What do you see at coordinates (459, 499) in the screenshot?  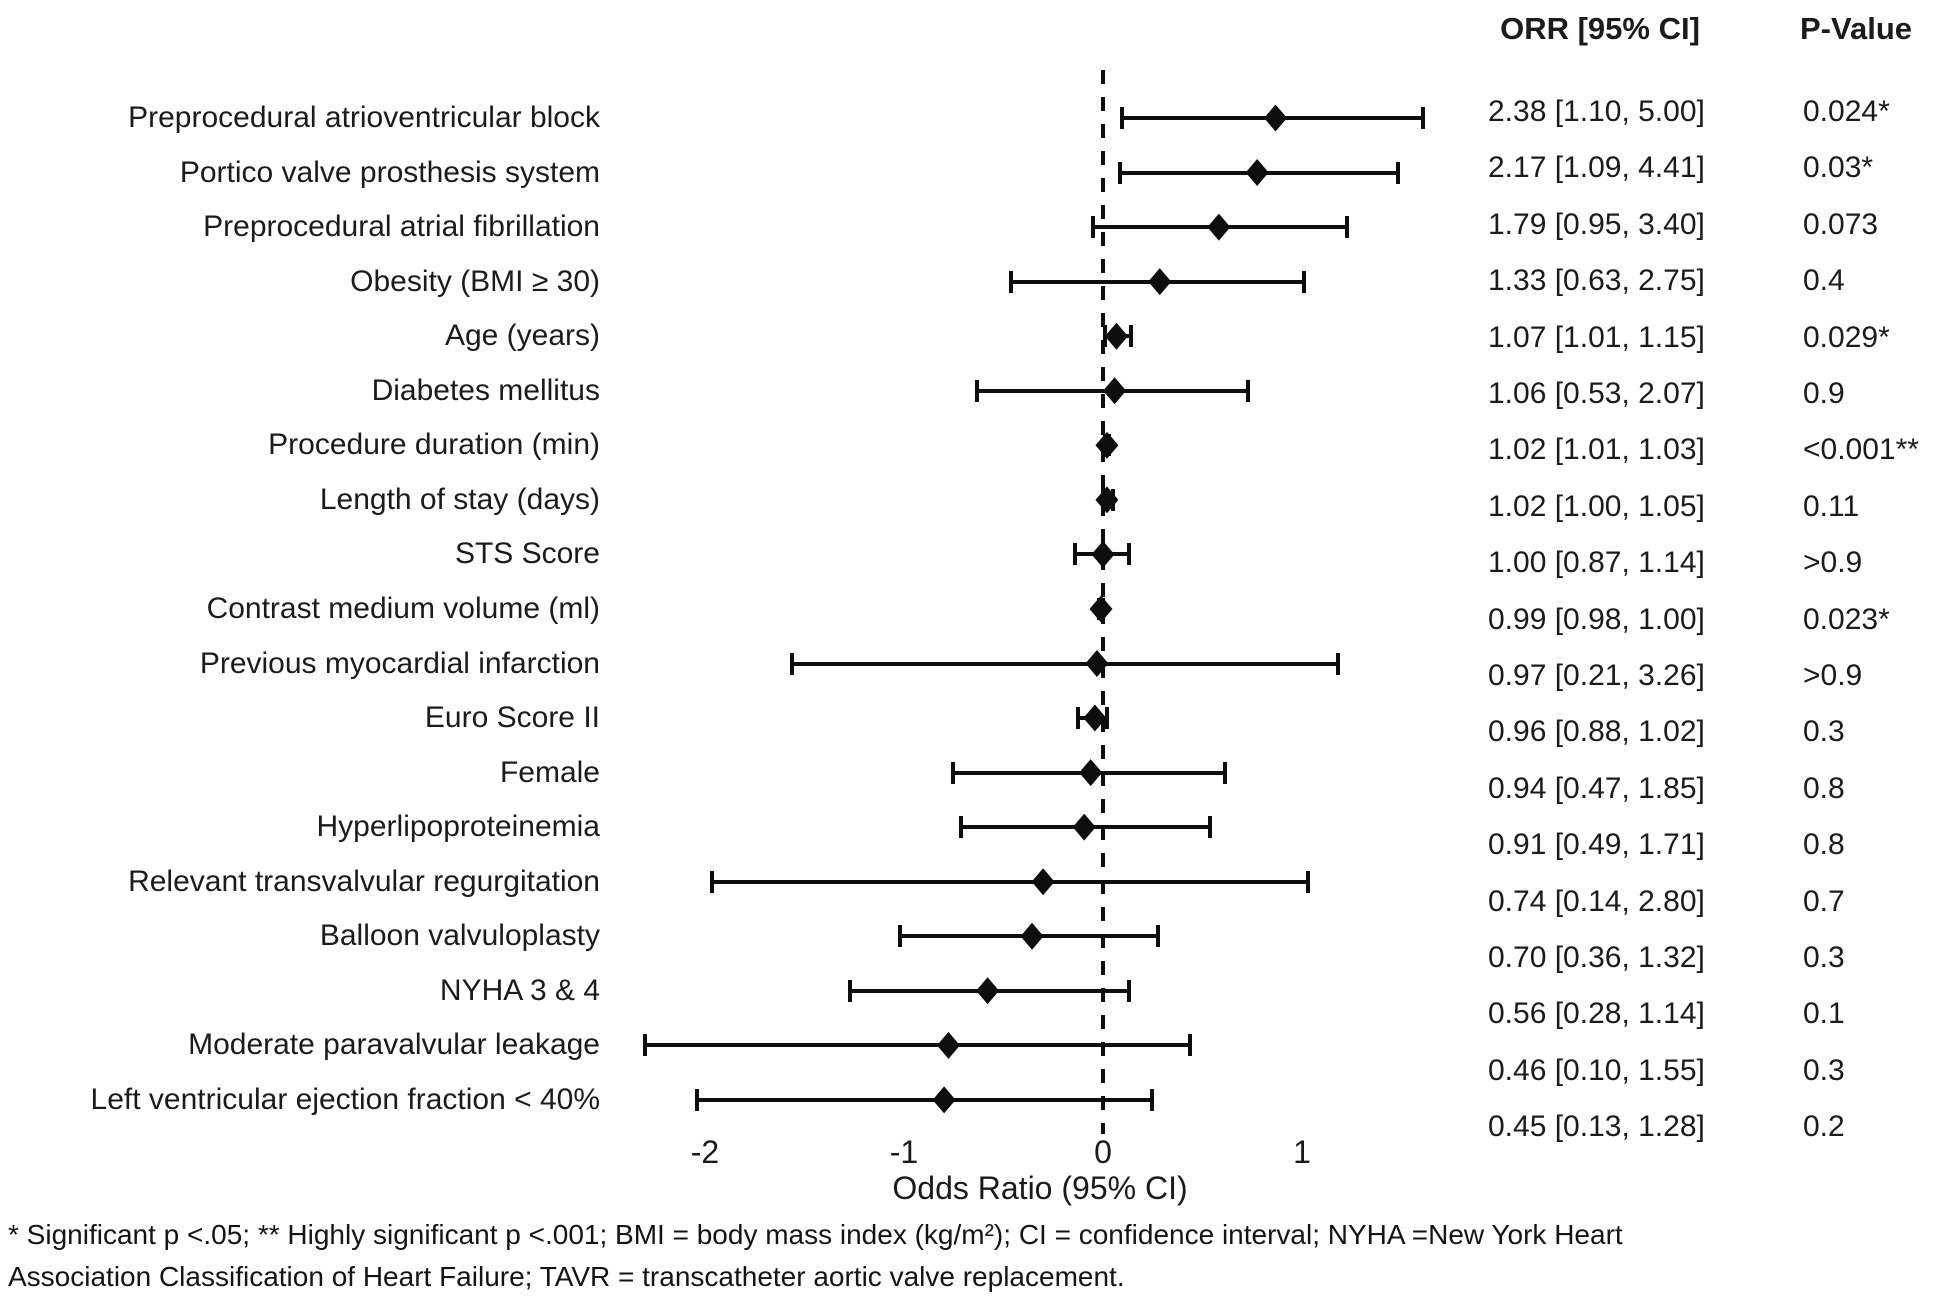 I see `row-label: Length of stay (days)` at bounding box center [459, 499].